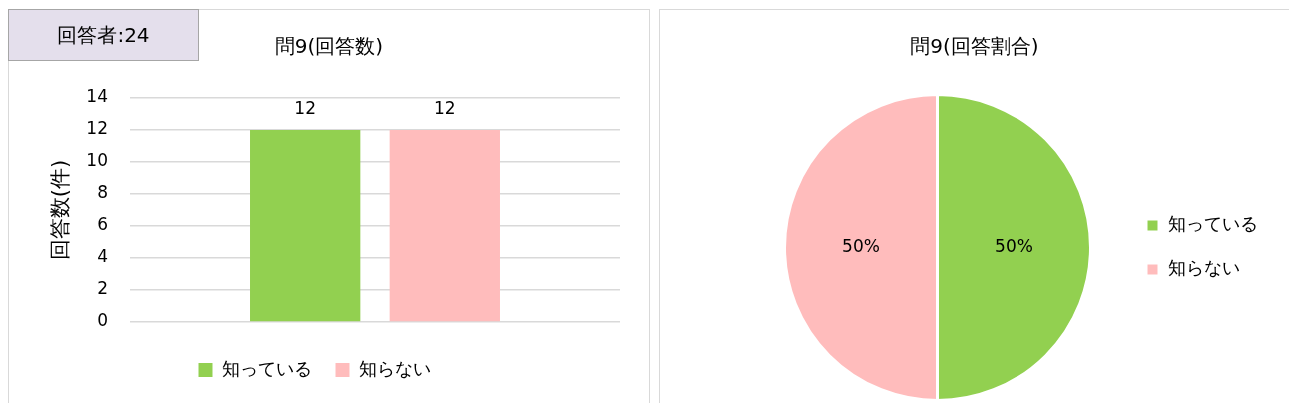  Describe the element at coordinates (102, 256) in the screenshot. I see `y-tick-label: 4` at that location.